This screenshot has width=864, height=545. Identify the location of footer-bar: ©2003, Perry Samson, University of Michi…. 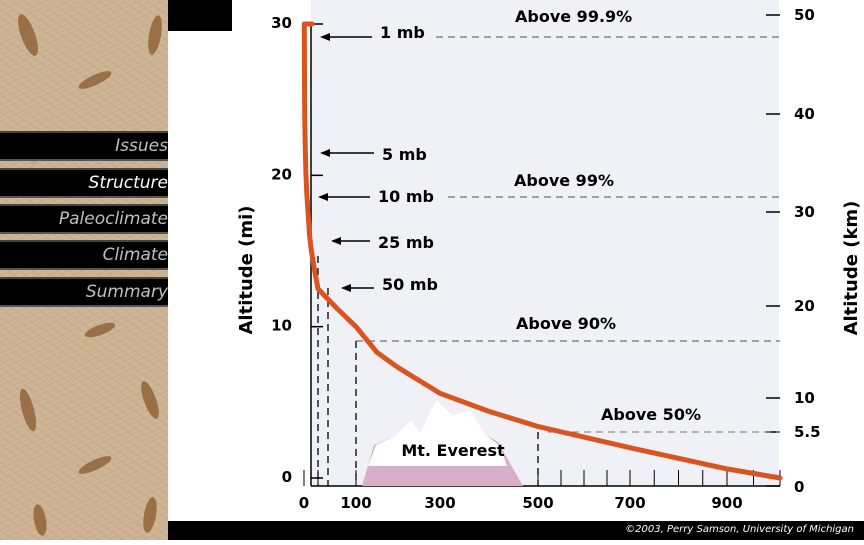
(516, 530).